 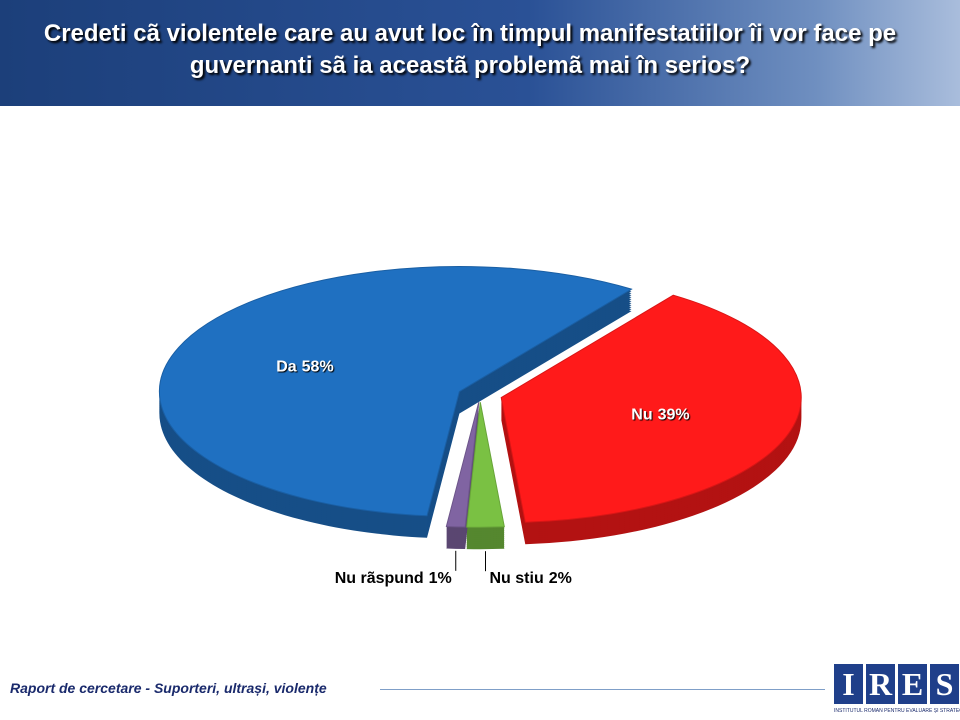 I want to click on category-label: Nu rãspund, so click(x=379, y=578).